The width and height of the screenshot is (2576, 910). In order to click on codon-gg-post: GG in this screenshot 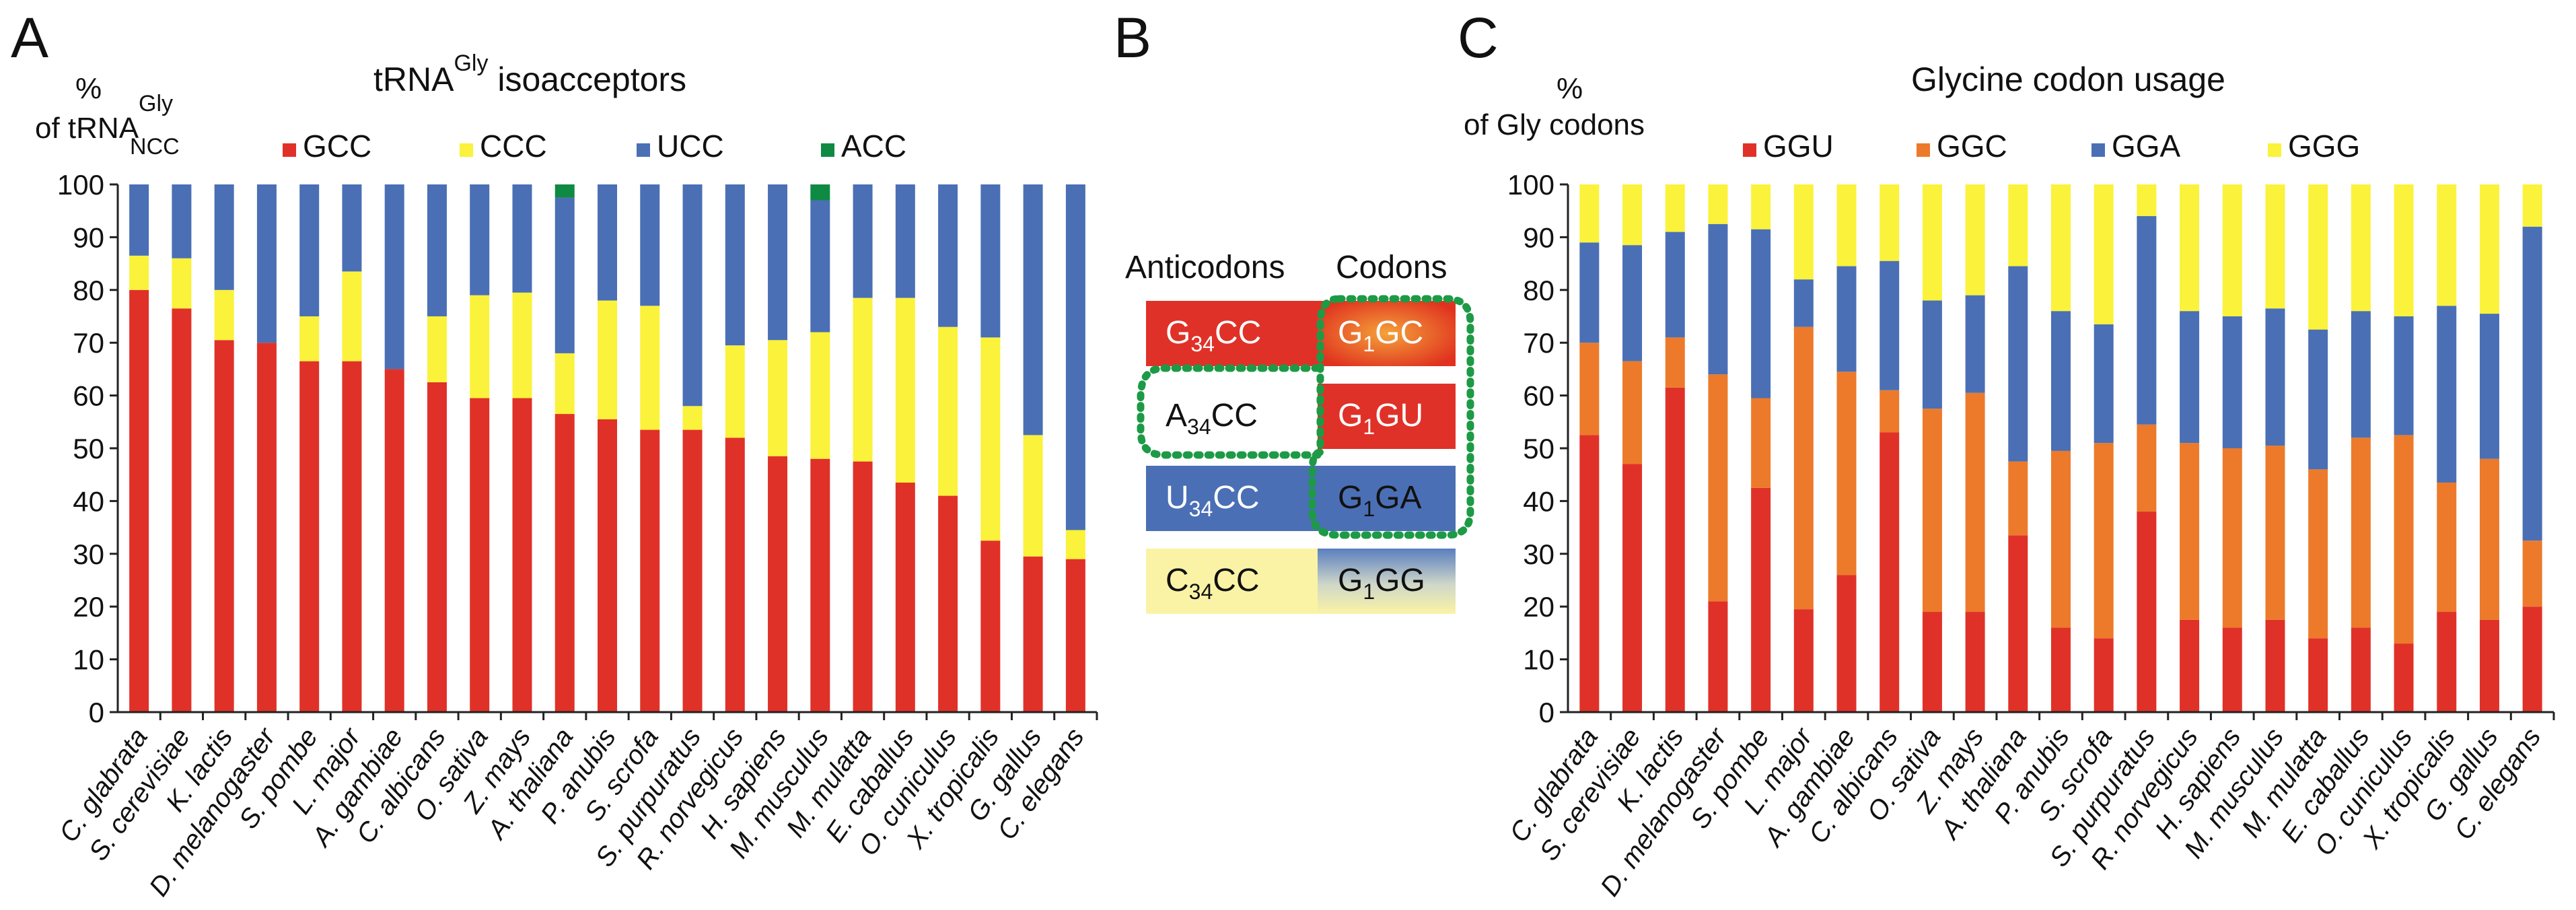, I will do `click(1400, 581)`.